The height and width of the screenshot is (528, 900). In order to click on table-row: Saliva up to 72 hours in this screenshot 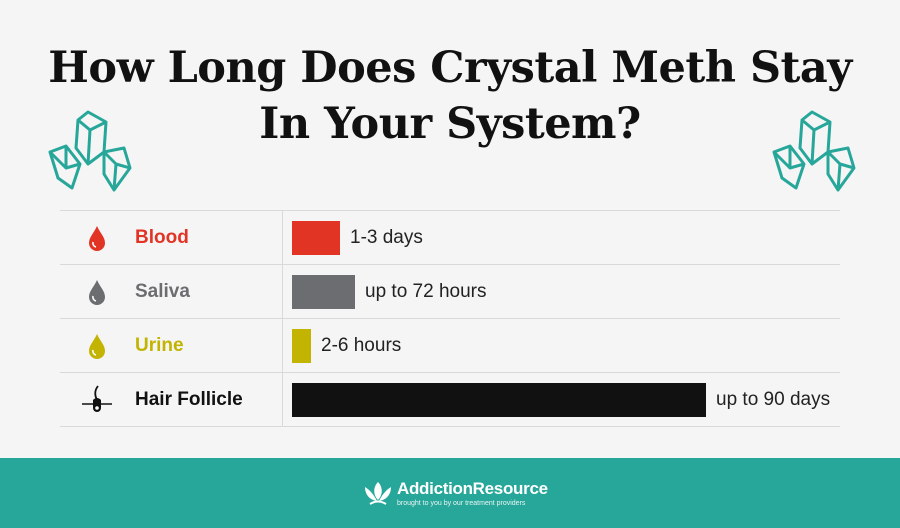, I will do `click(450, 291)`.